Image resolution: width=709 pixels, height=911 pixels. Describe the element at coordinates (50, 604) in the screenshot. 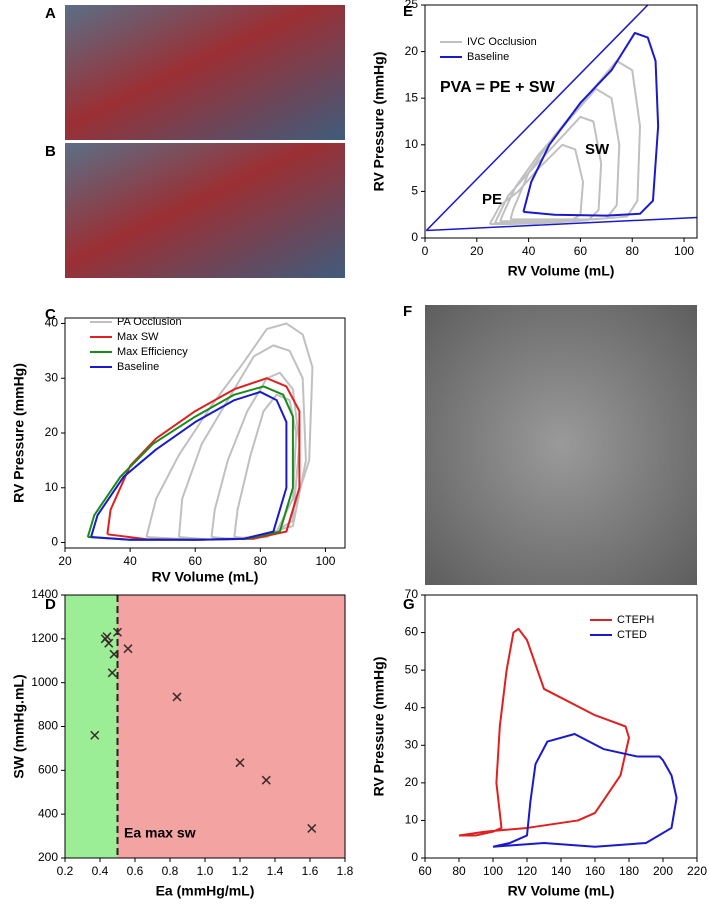

I see `panel-label: D` at that location.